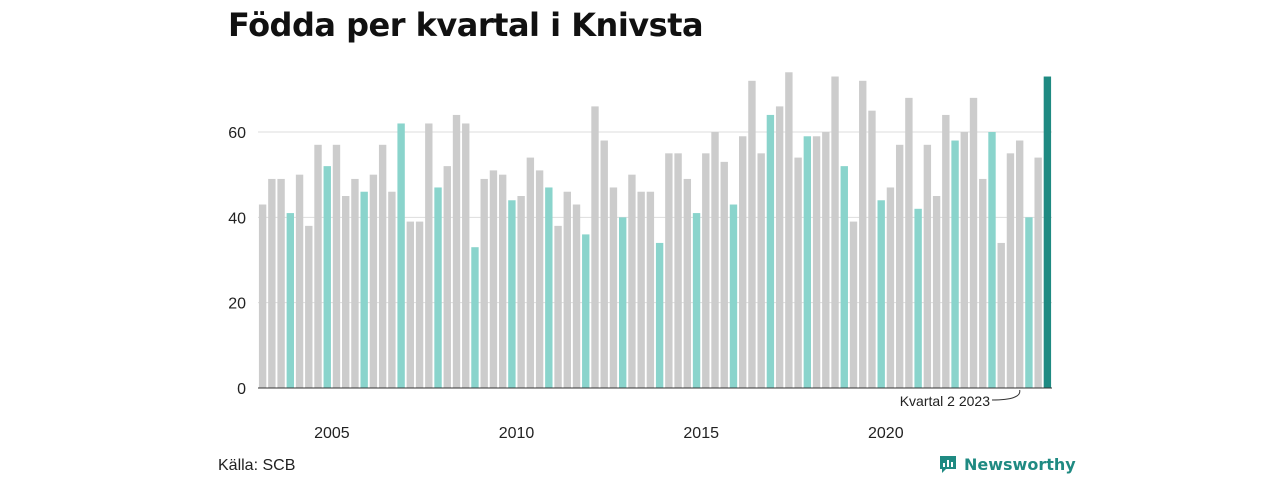 The image size is (1280, 480). Describe the element at coordinates (886, 433) in the screenshot. I see `x-tick-label: 2020` at that location.